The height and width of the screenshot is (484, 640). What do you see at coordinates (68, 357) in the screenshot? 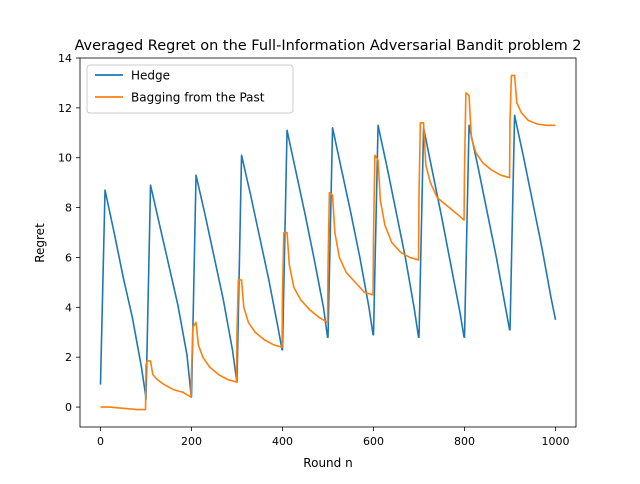
I see `y-tick-label: 2` at bounding box center [68, 357].